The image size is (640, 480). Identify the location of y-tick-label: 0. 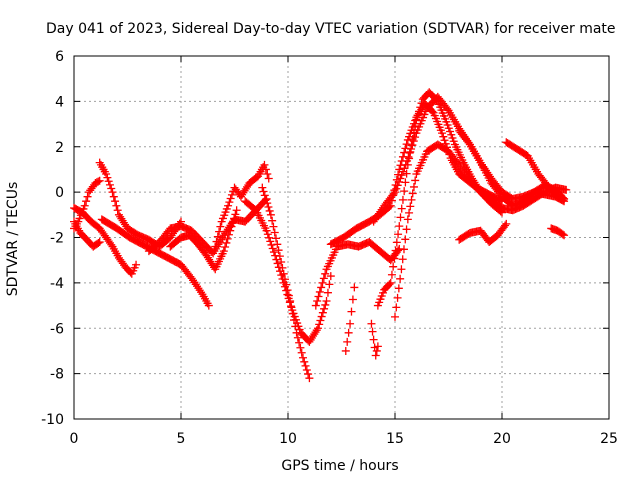
(59, 193).